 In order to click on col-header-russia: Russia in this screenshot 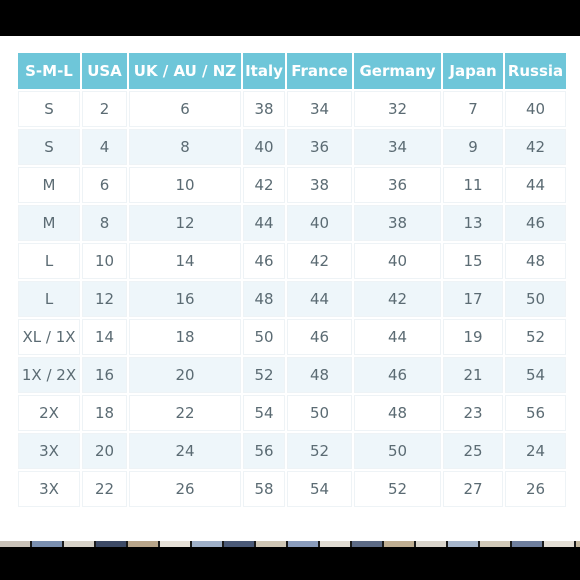, I will do `click(535, 71)`.